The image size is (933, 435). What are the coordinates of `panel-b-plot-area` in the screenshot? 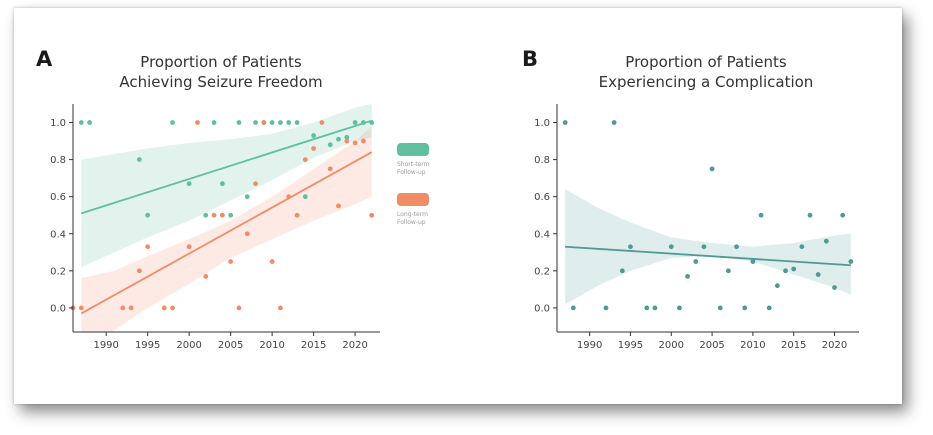 It's located at (708, 215).